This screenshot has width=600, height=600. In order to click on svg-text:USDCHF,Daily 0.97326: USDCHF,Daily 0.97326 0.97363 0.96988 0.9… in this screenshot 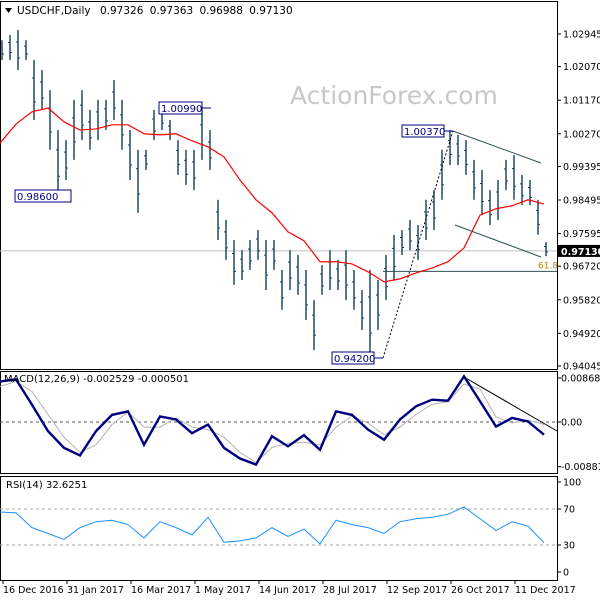, I will do `click(155, 11)`.